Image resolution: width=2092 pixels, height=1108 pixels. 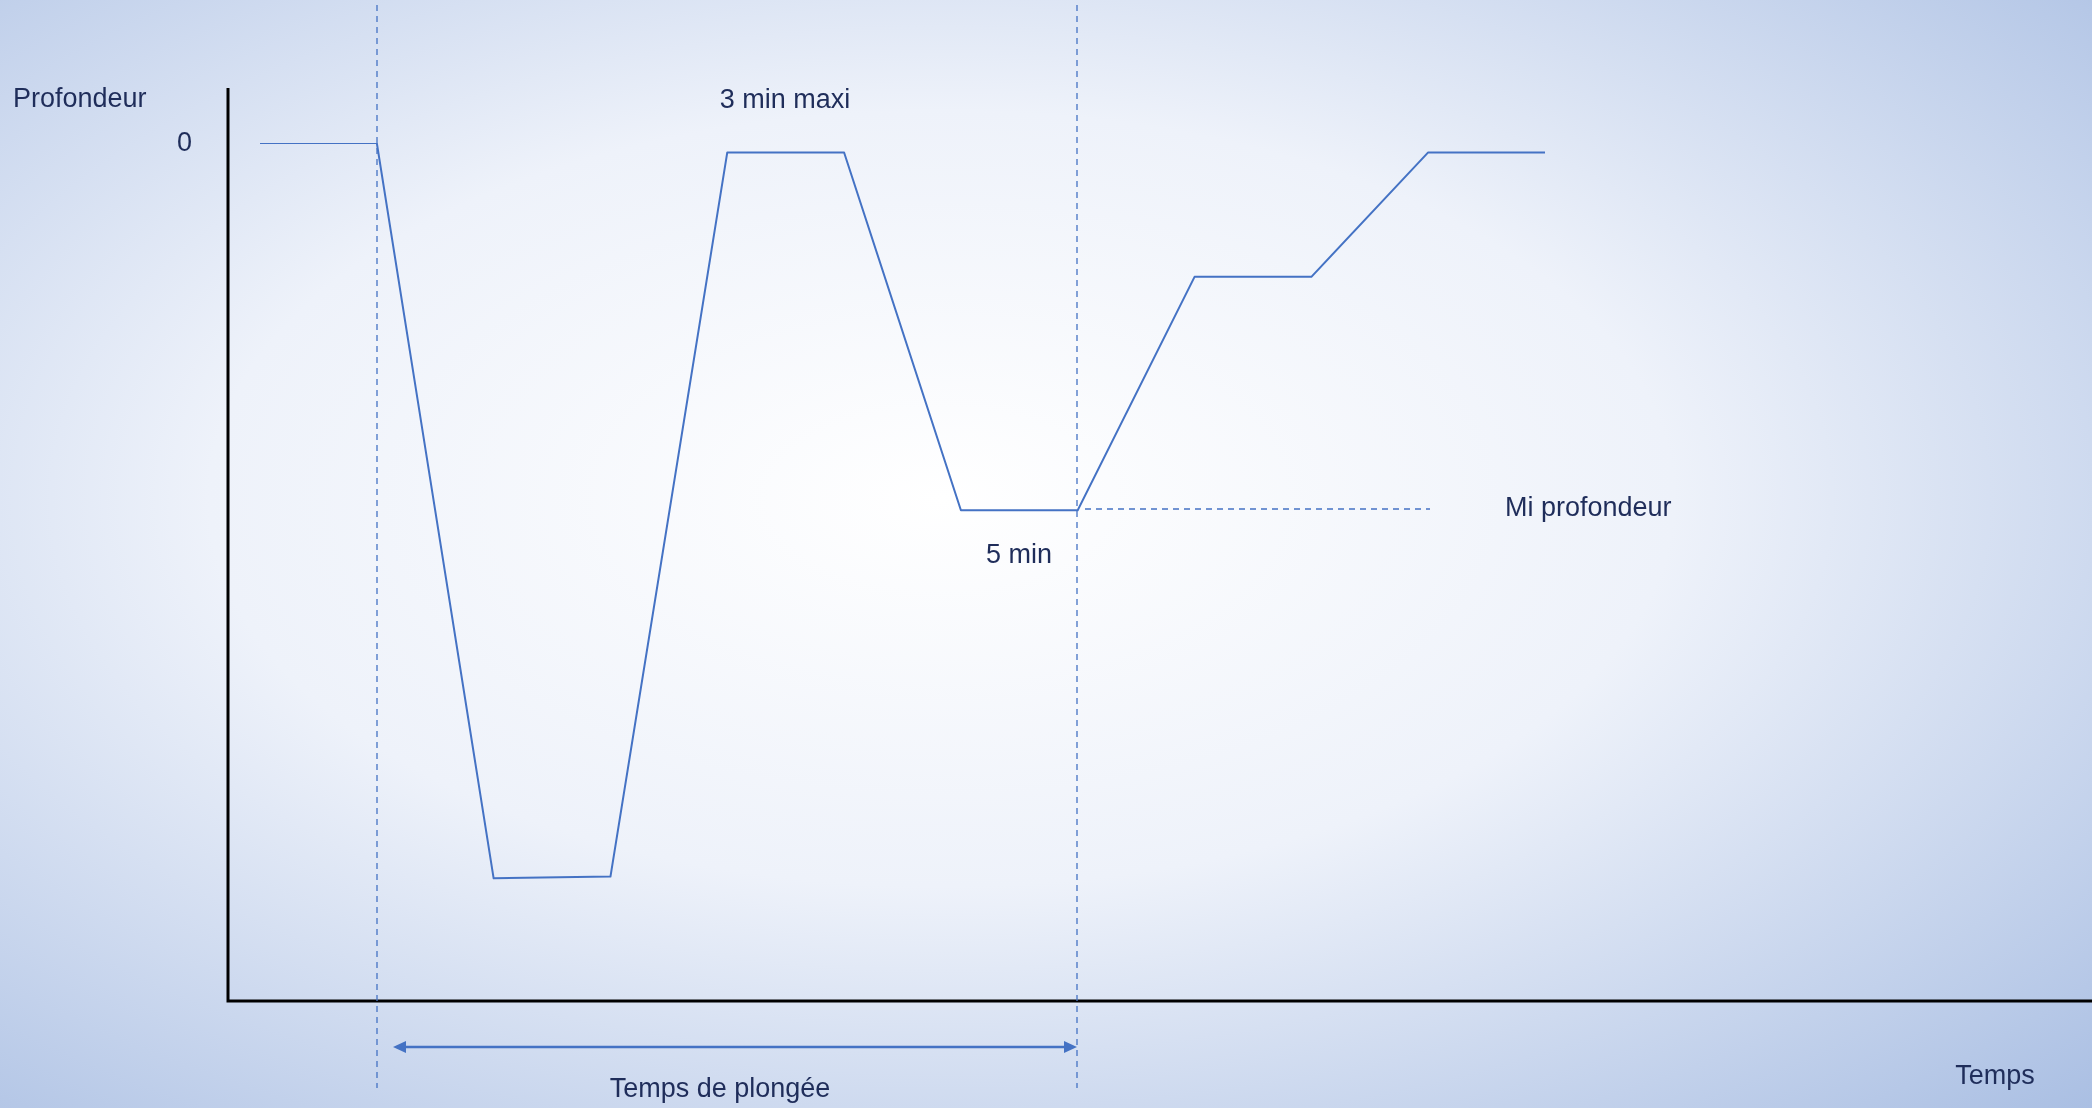 I want to click on text: 3 min maxi, so click(x=785, y=99).